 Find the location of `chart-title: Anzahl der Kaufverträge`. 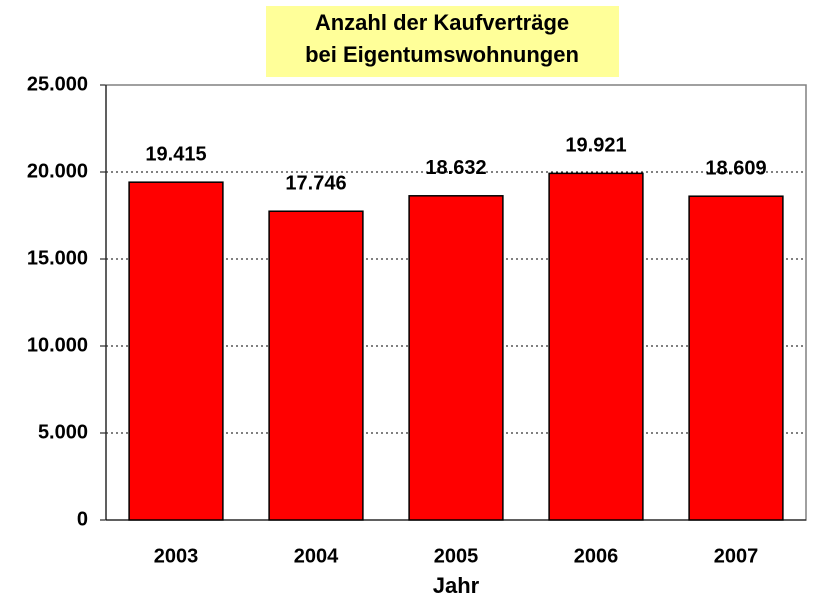

chart-title: Anzahl der Kaufverträge is located at coordinates (442, 22).